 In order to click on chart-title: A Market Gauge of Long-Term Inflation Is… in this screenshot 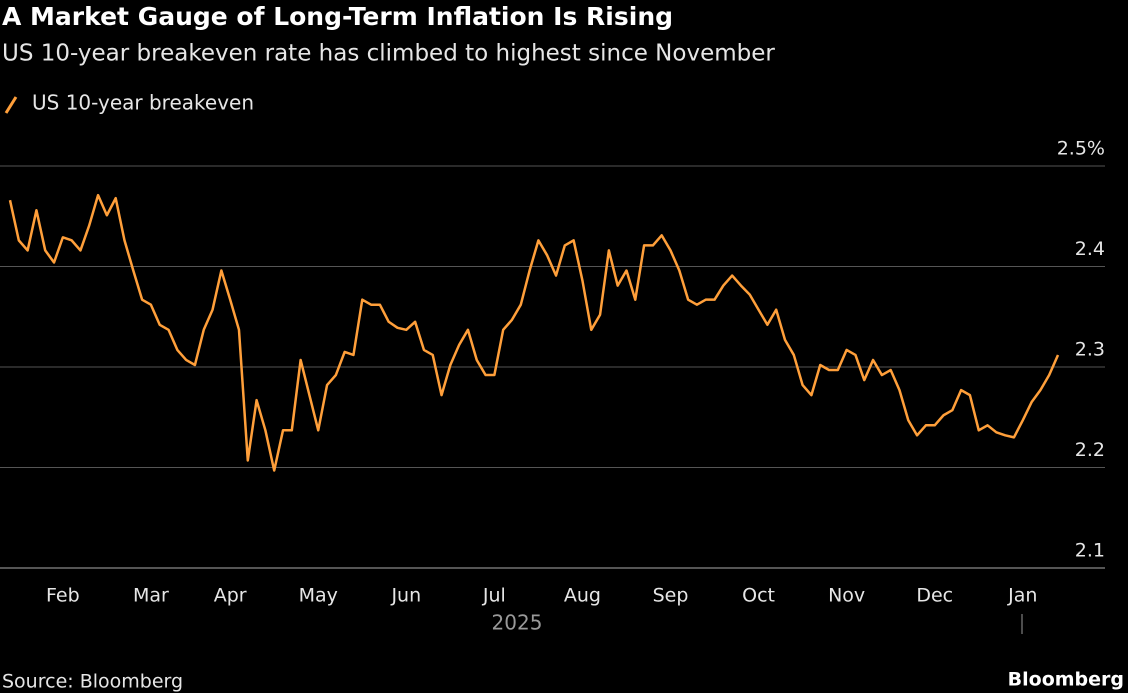, I will do `click(337, 16)`.